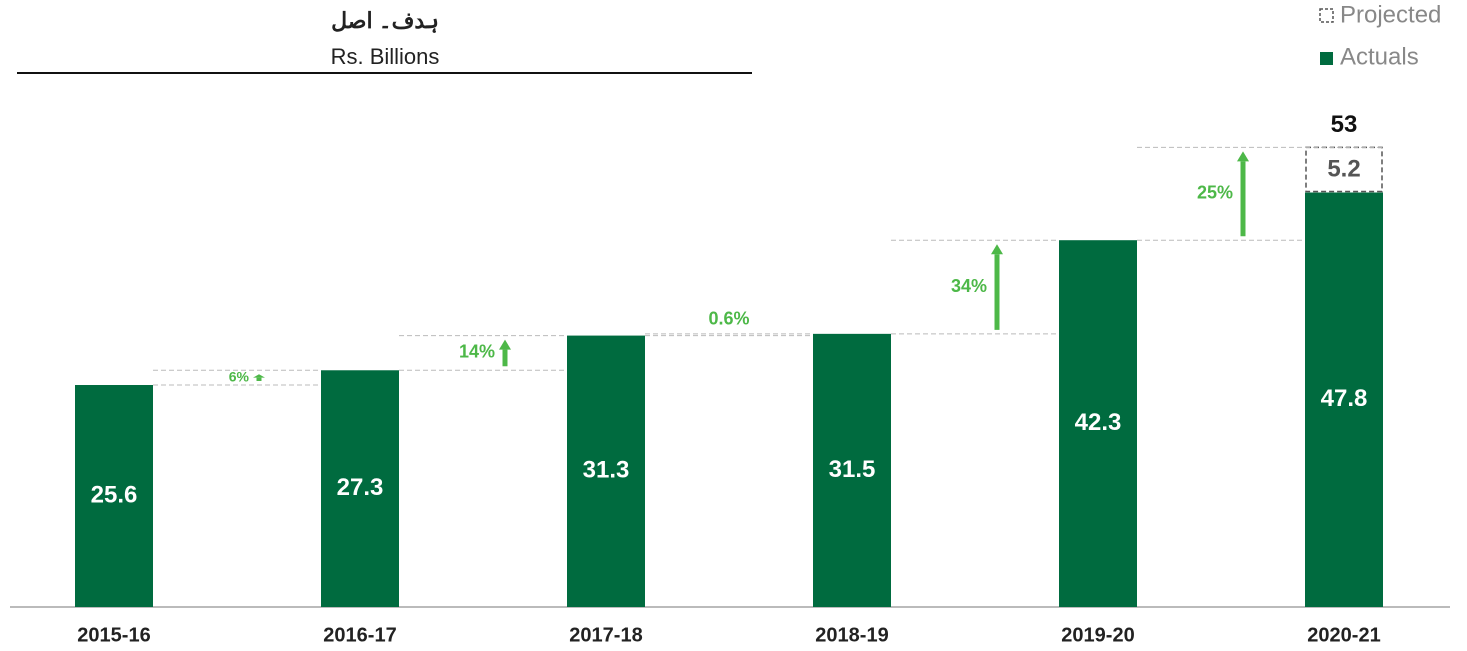 The height and width of the screenshot is (651, 1467). Describe the element at coordinates (1379, 56) in the screenshot. I see `legend-label: Actuals` at that location.